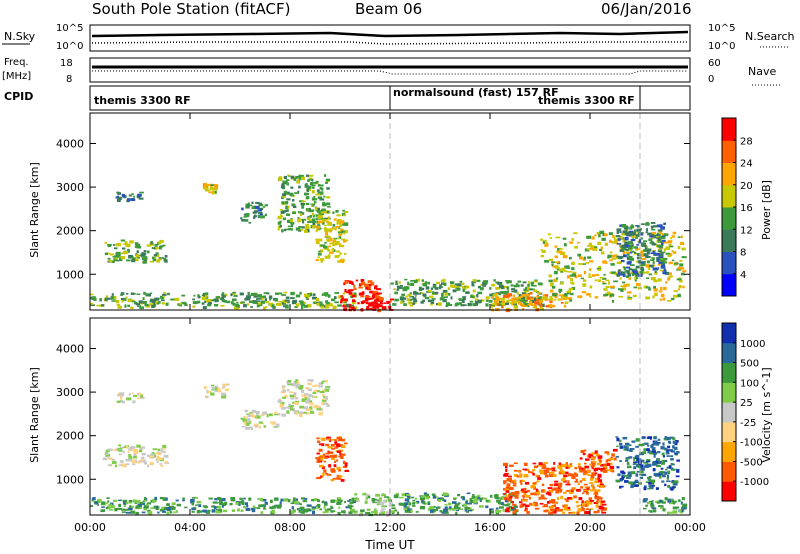 The height and width of the screenshot is (554, 800). I want to click on velocity-colorbar-frame, so click(729, 412).